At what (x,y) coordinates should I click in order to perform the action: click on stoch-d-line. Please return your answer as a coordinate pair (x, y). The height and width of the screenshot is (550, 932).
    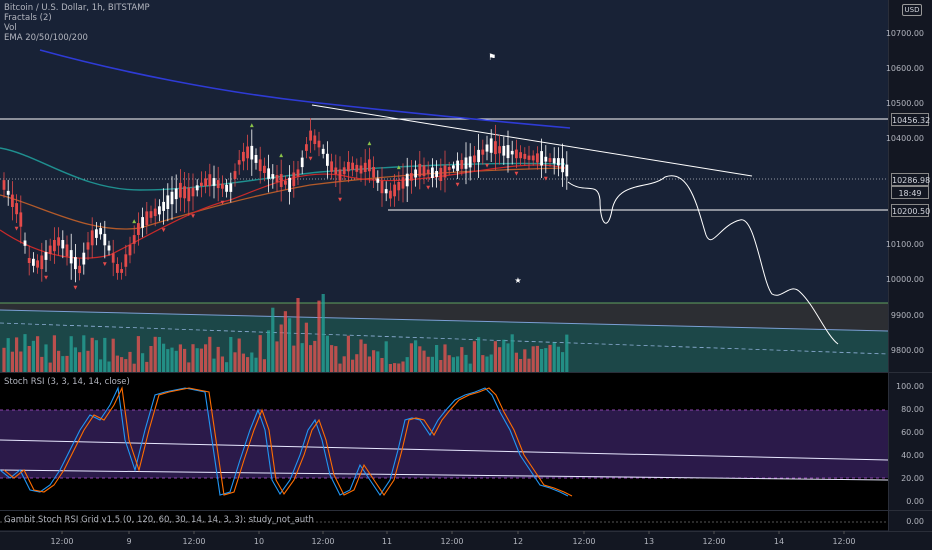
    Looking at the image, I should click on (288, 441).